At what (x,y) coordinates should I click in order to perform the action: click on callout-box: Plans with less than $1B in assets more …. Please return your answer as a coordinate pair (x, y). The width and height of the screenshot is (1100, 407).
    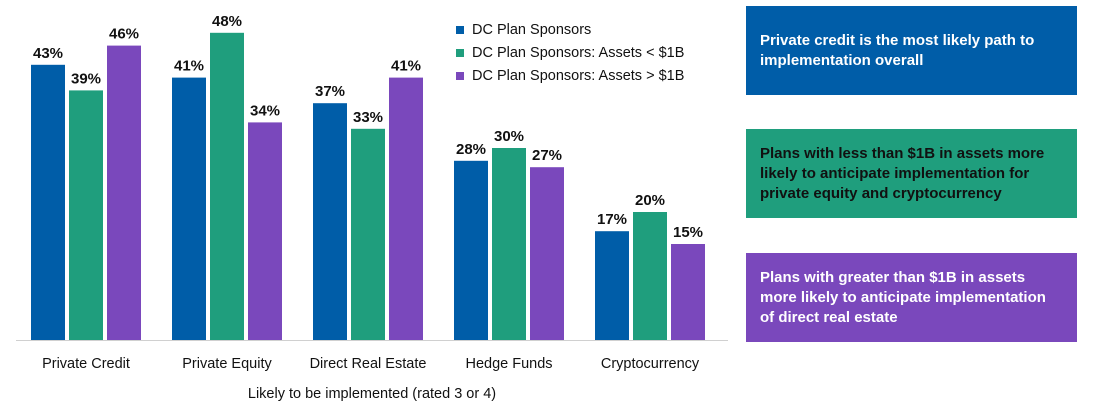
    Looking at the image, I should click on (911, 173).